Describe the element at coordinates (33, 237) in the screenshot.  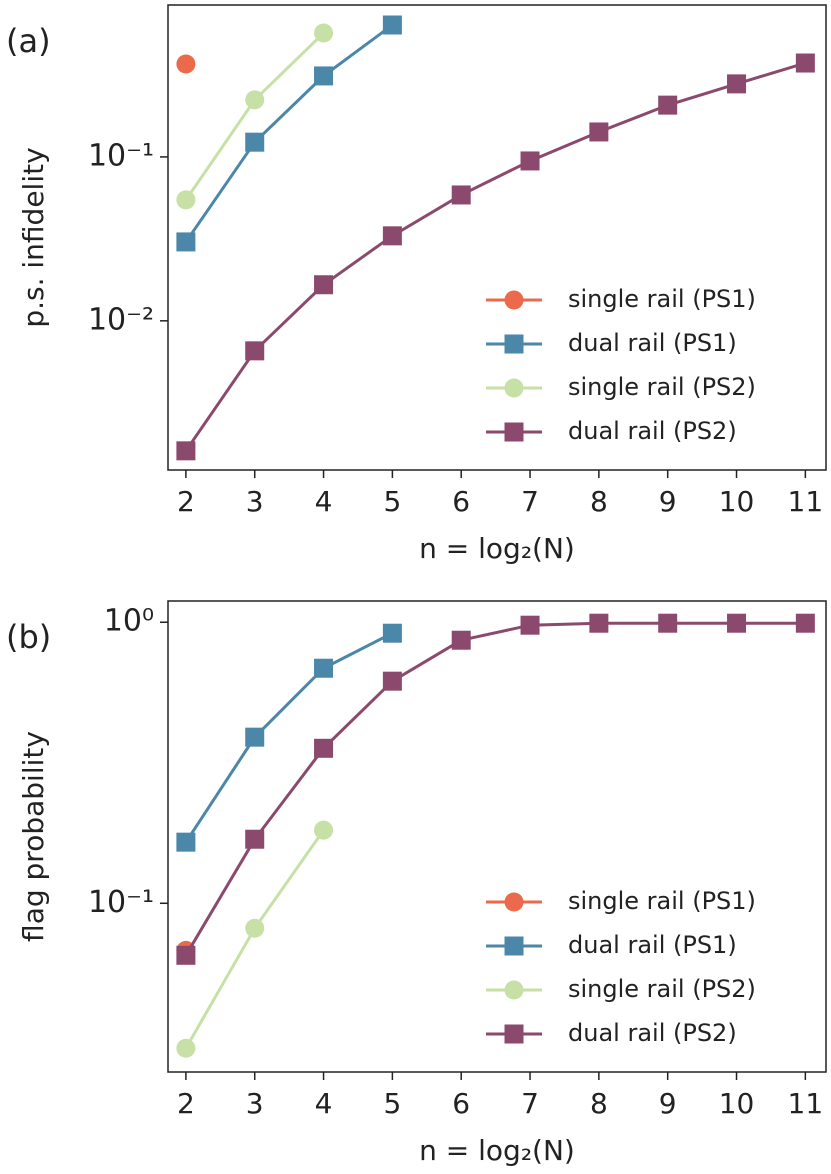
I see `y-axis-label: p.s. infidelity` at that location.